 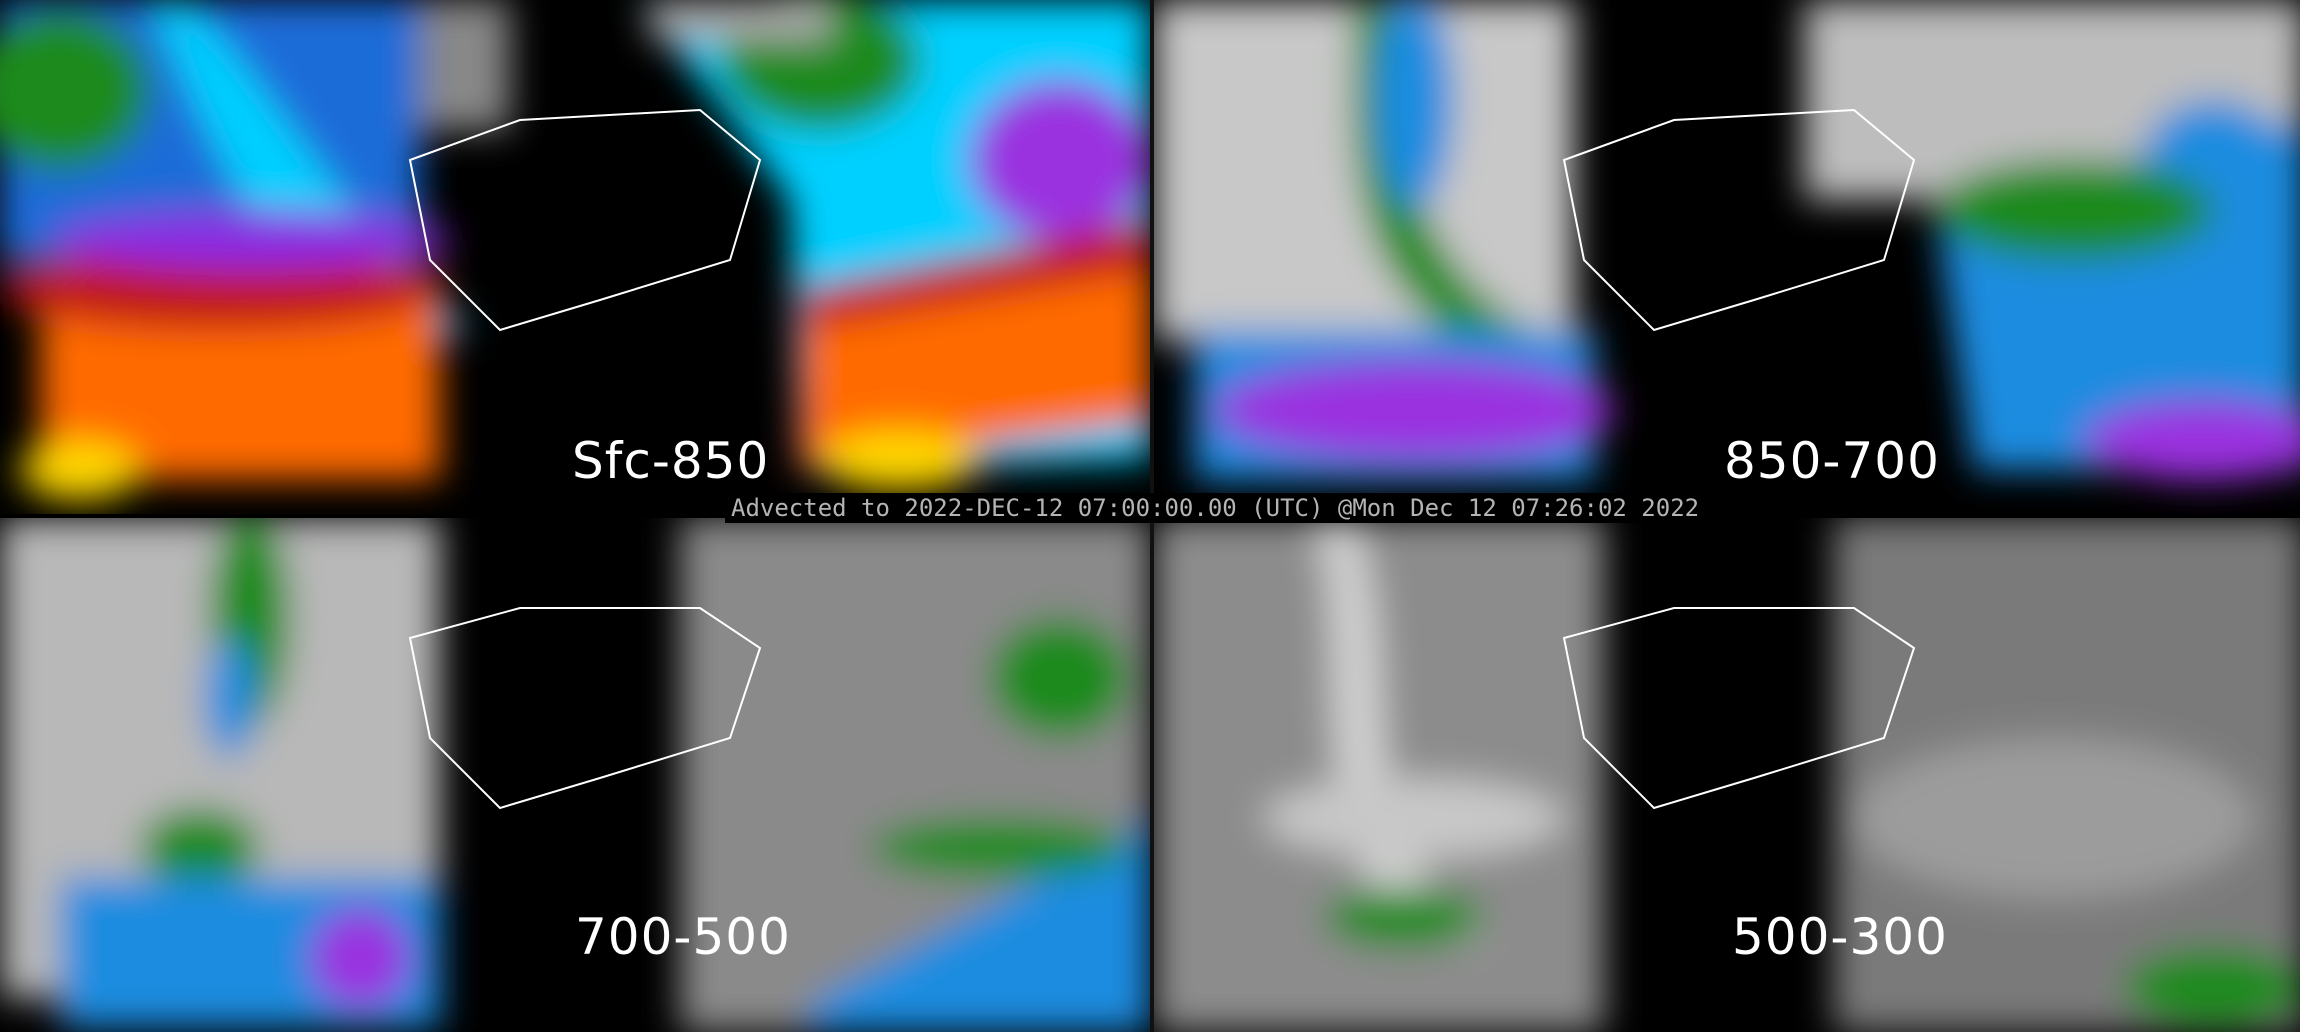 I want to click on layer-label: 500-300, so click(x=1840, y=937).